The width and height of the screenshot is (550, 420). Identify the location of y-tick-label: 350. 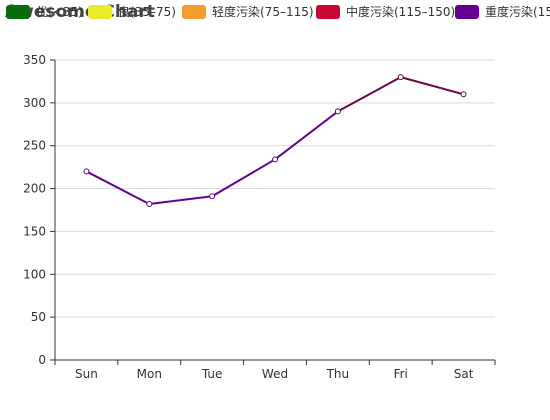
(34, 60).